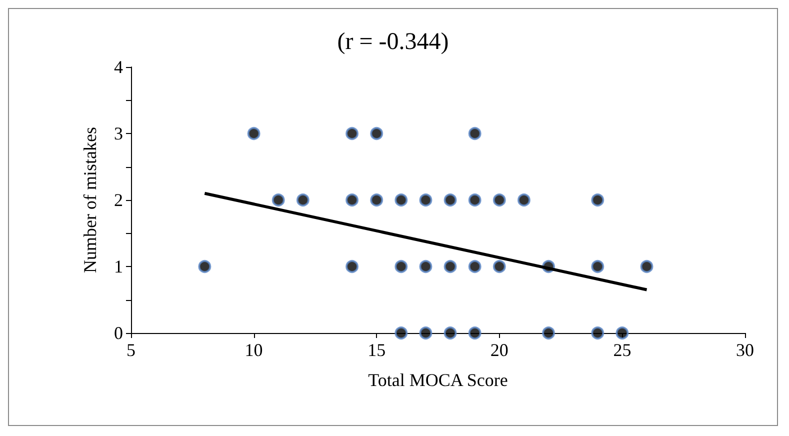  What do you see at coordinates (118, 266) in the screenshot?
I see `y-tick-label: 1` at bounding box center [118, 266].